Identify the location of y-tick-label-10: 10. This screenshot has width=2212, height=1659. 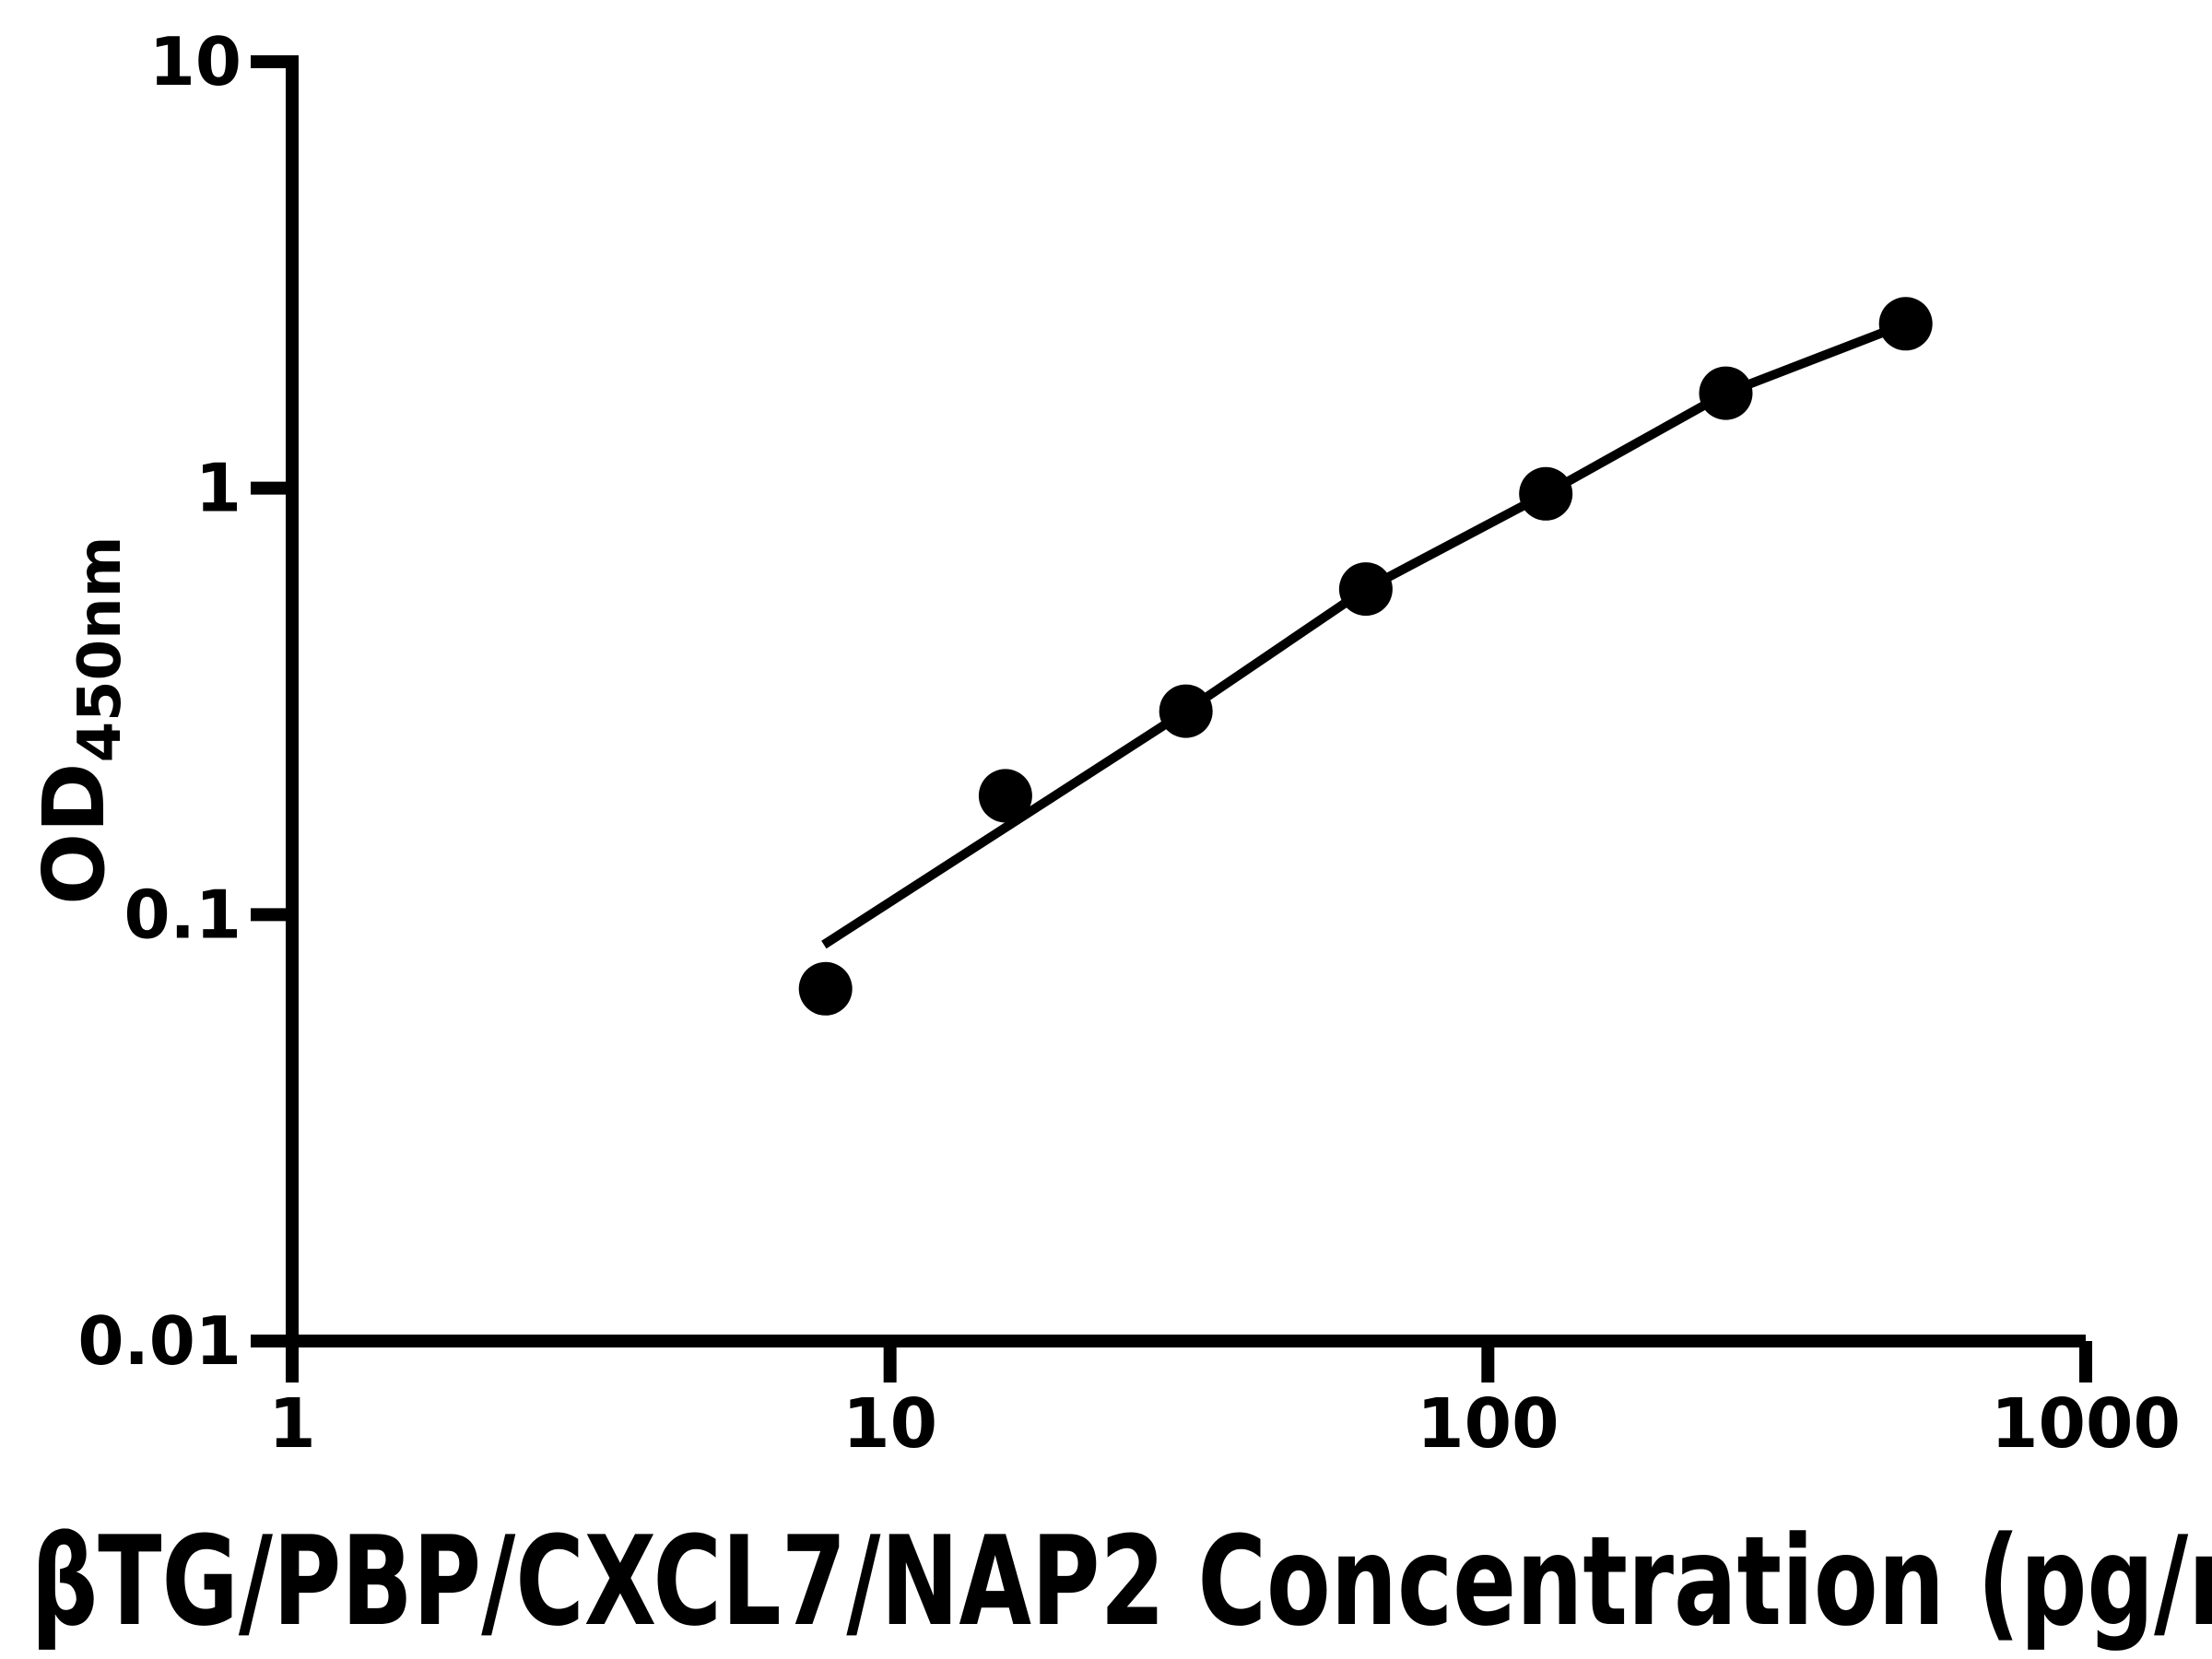
(195, 61).